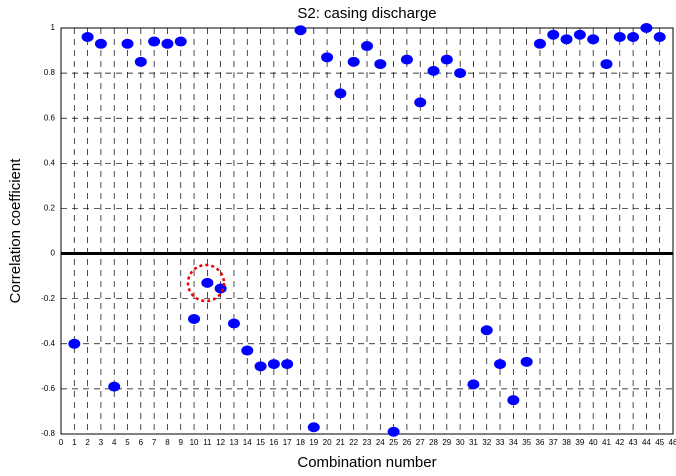  I want to click on x-tick-label: 5, so click(127, 442).